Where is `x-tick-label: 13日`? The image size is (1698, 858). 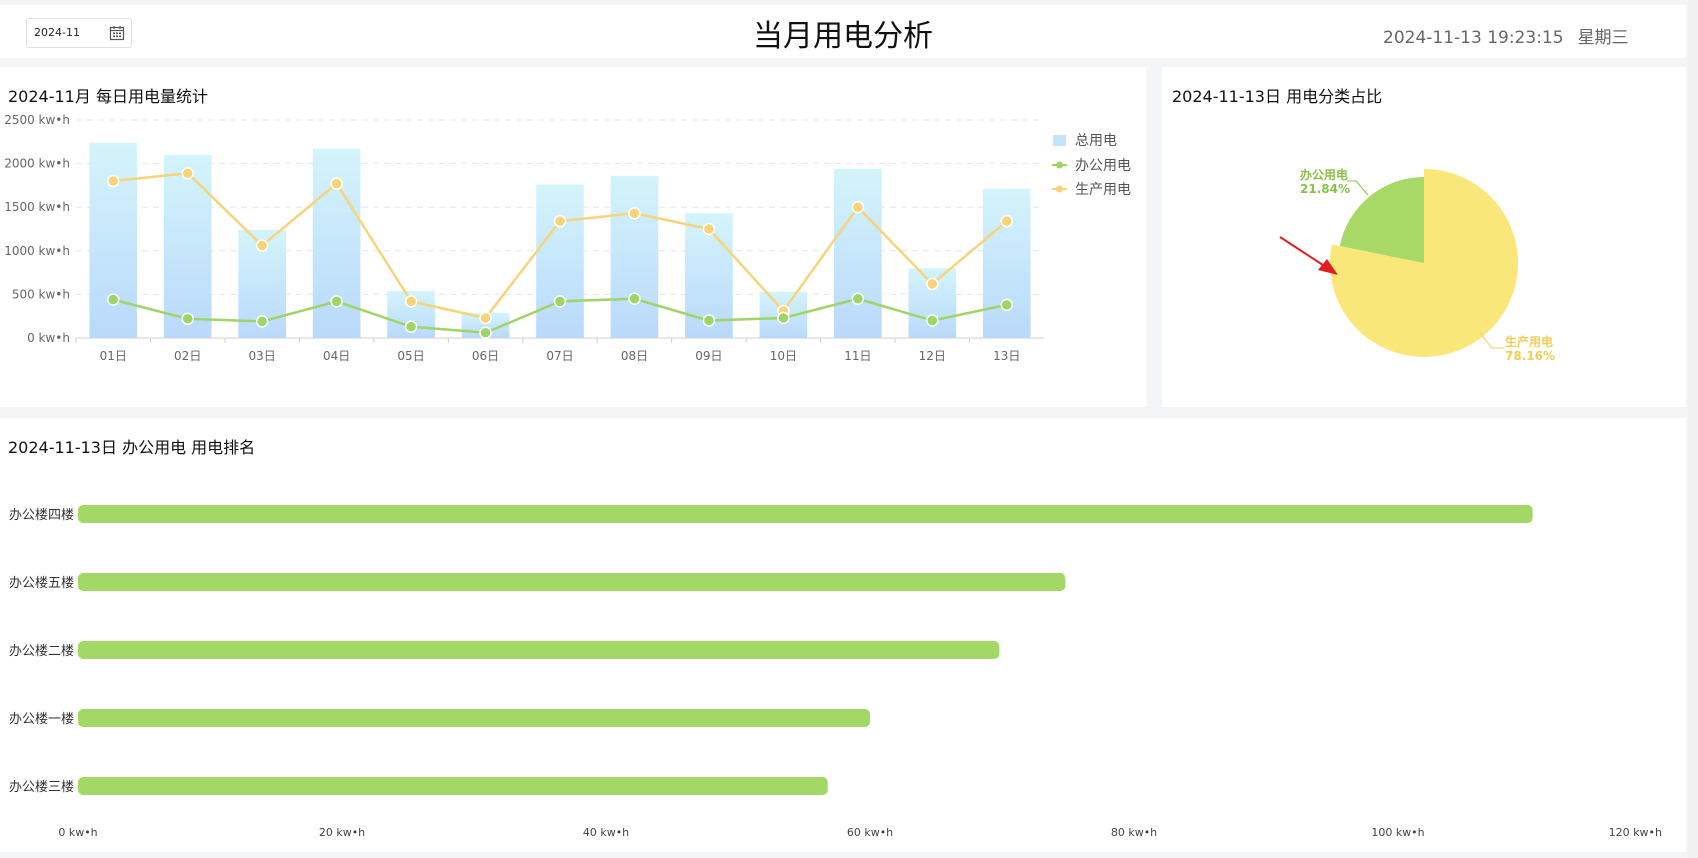
x-tick-label: 13日 is located at coordinates (1006, 356).